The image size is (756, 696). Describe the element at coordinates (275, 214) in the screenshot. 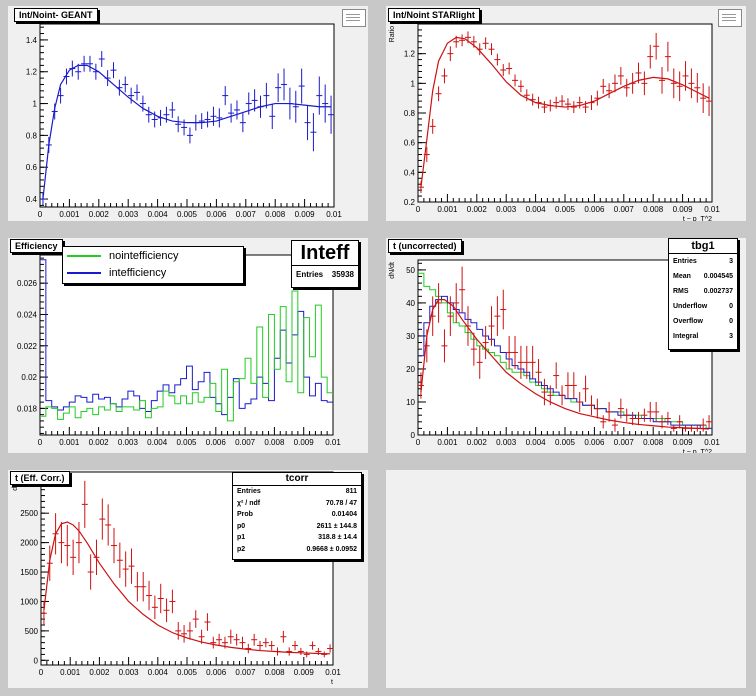

I see `x-tick-label: 0.008` at that location.